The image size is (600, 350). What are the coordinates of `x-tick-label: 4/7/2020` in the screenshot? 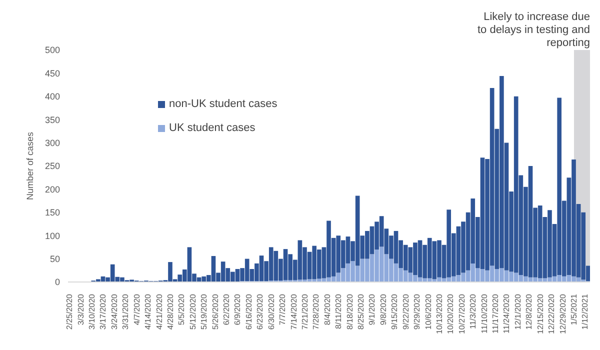 It's located at (137, 309).